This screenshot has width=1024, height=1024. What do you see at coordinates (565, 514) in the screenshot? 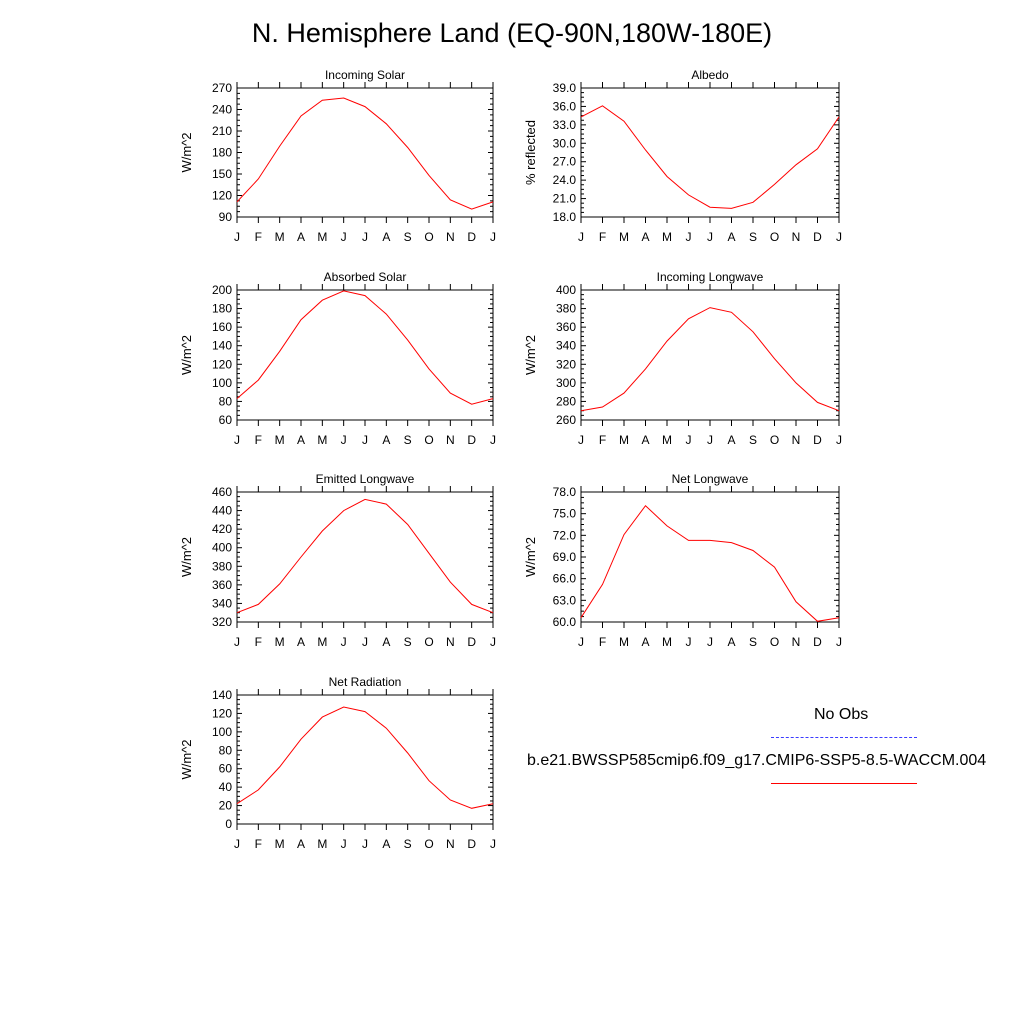
I see `y-tick-label: 75.0` at bounding box center [565, 514].